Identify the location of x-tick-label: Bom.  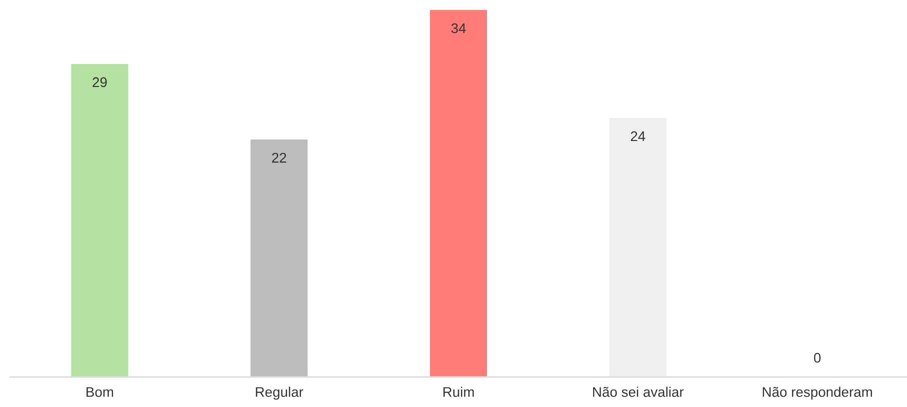
(100, 392).